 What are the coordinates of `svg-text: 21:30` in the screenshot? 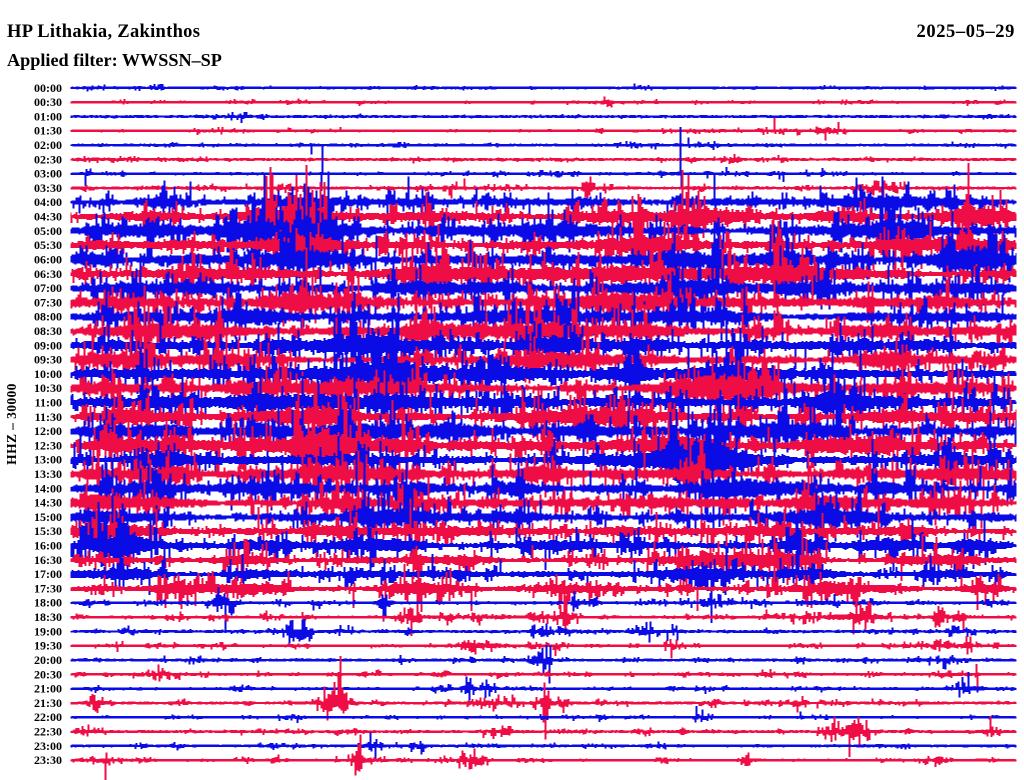 It's located at (48, 703).